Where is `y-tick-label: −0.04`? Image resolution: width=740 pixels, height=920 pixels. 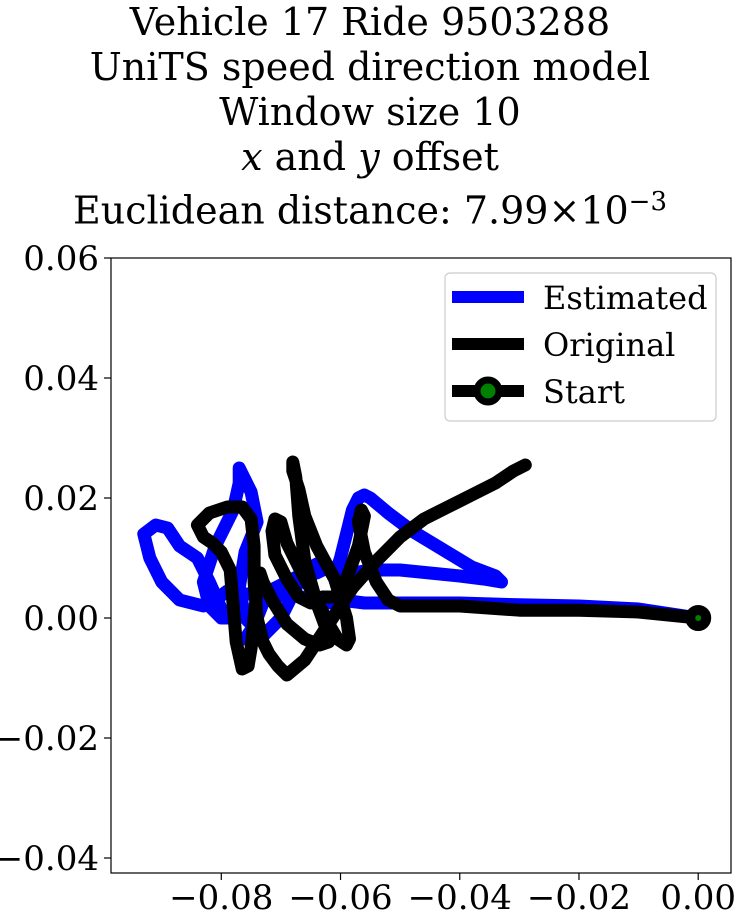
y-tick-label: −0.04 is located at coordinates (49, 859).